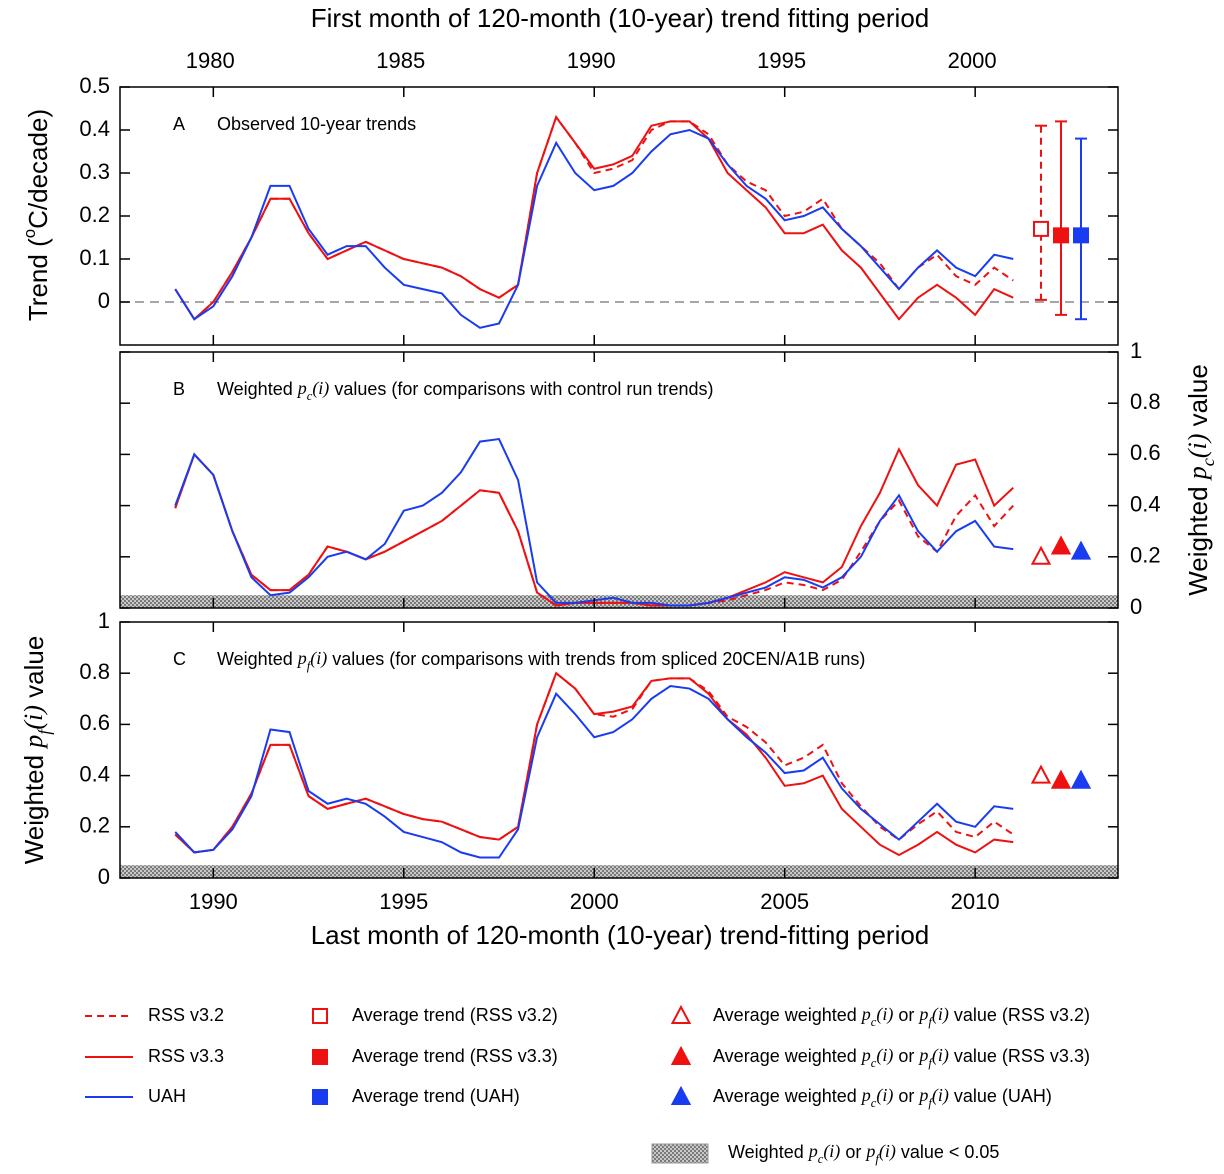  I want to click on legend-label: RSS v3.3, so click(186, 1056).